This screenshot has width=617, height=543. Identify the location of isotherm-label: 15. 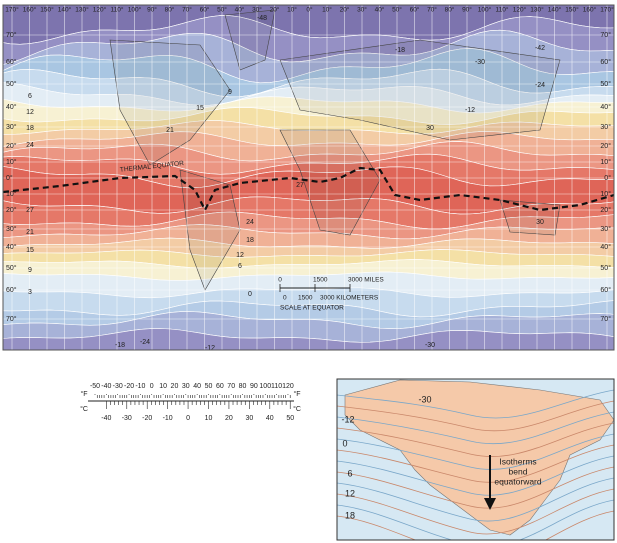
(200, 108).